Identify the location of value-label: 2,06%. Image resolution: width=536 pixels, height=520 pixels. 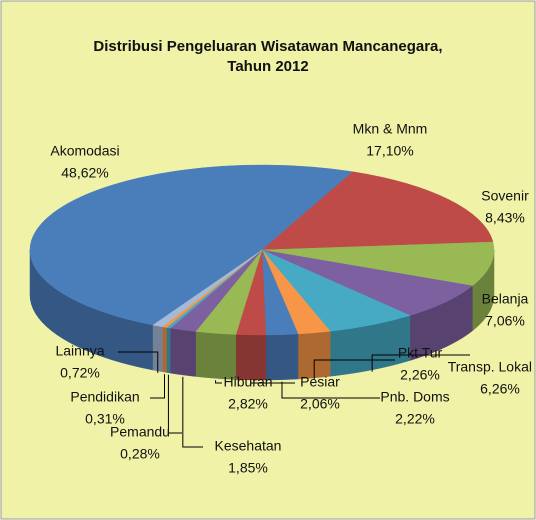
(320, 404).